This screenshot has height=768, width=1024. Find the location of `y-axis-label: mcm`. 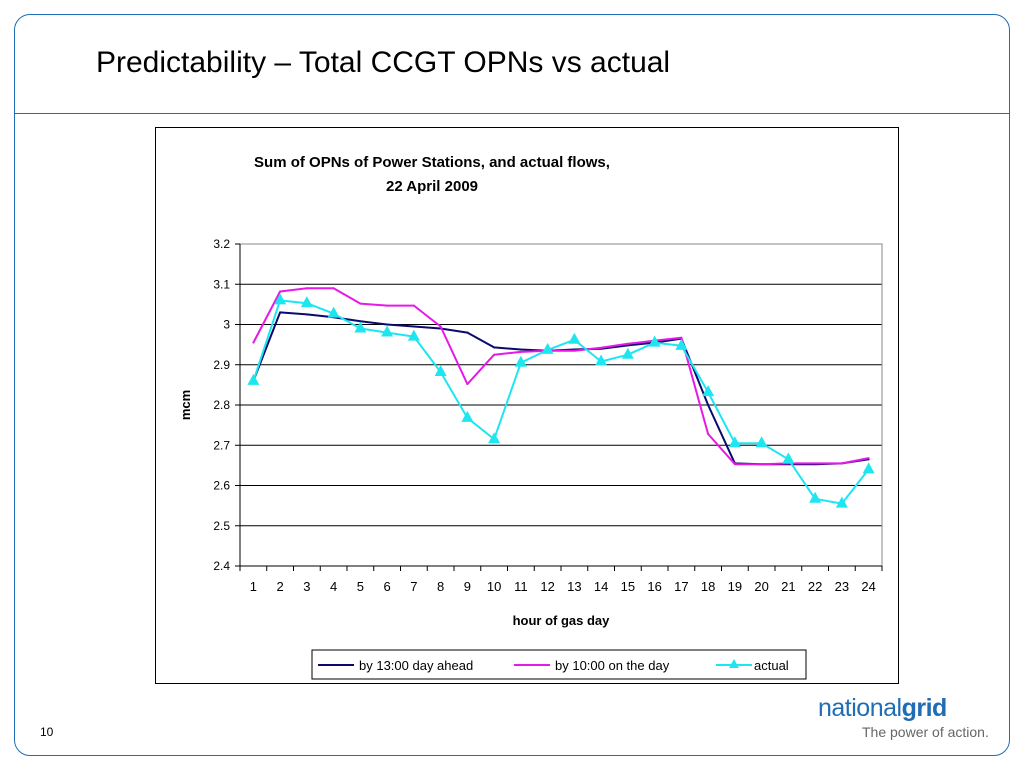

y-axis-label: mcm is located at coordinates (185, 405).